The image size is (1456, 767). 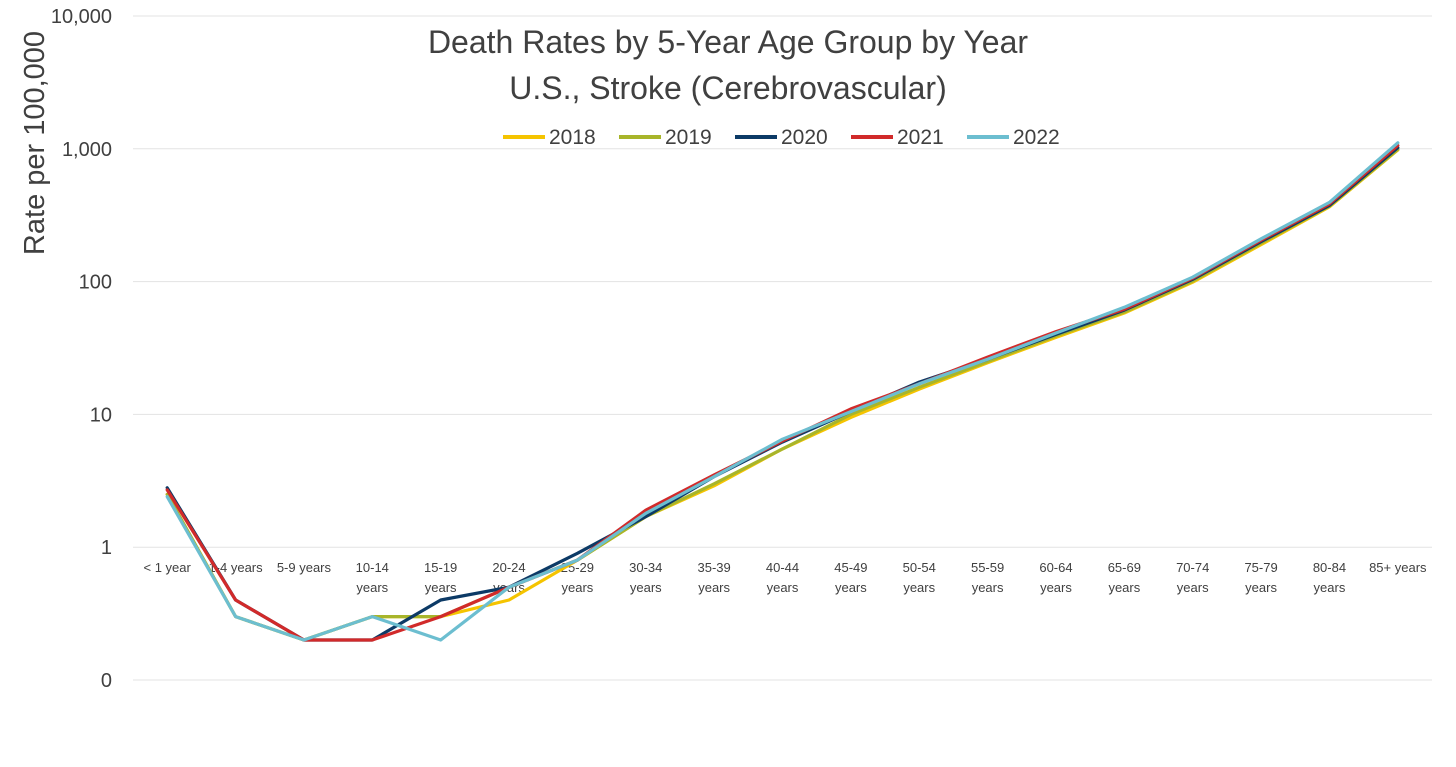 I want to click on legend-label-2021: 2021, so click(x=920, y=137).